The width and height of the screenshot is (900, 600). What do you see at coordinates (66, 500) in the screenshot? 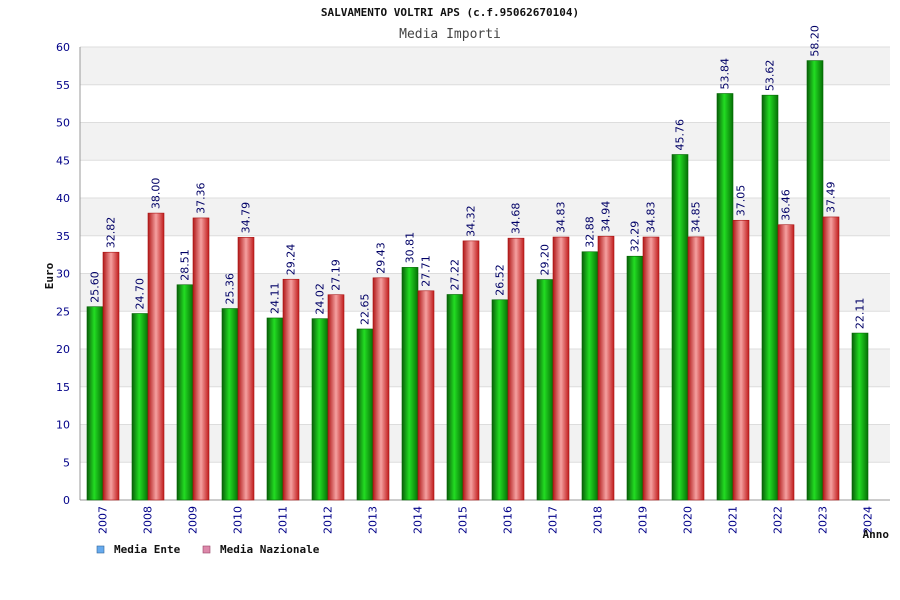
I see `y-tick-label: 0` at bounding box center [66, 500].